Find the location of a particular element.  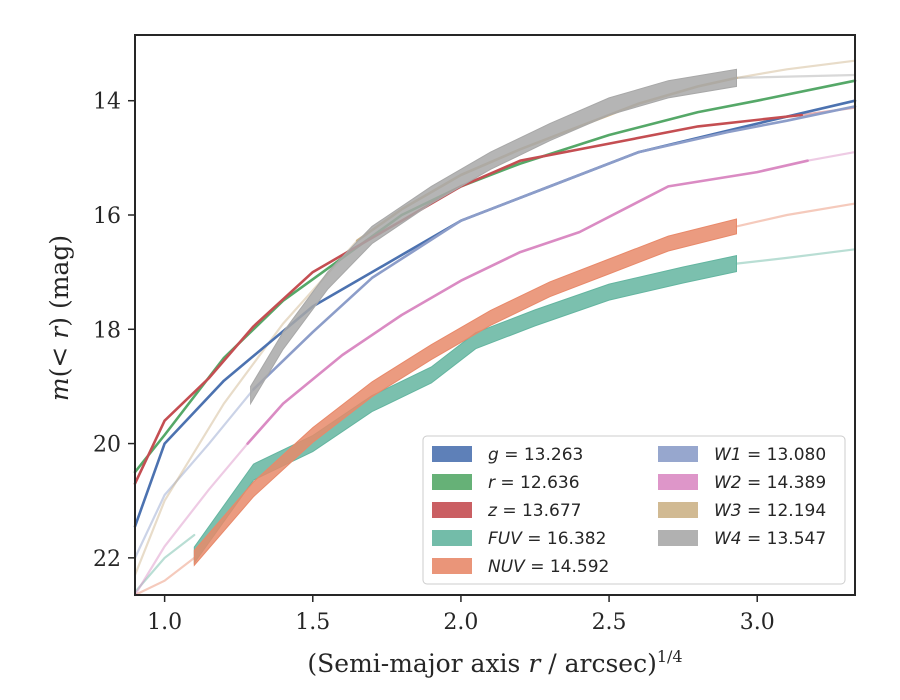

y-axis-title-paren: (< is located at coordinates (59, 358).